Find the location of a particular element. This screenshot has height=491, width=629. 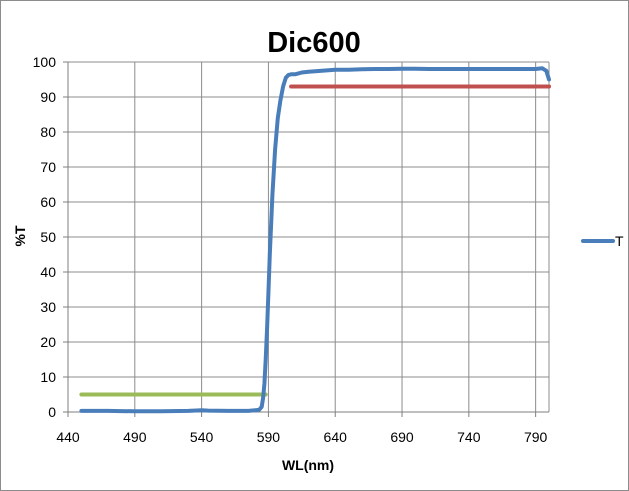

y-tick-label: 80 is located at coordinates (48, 132).